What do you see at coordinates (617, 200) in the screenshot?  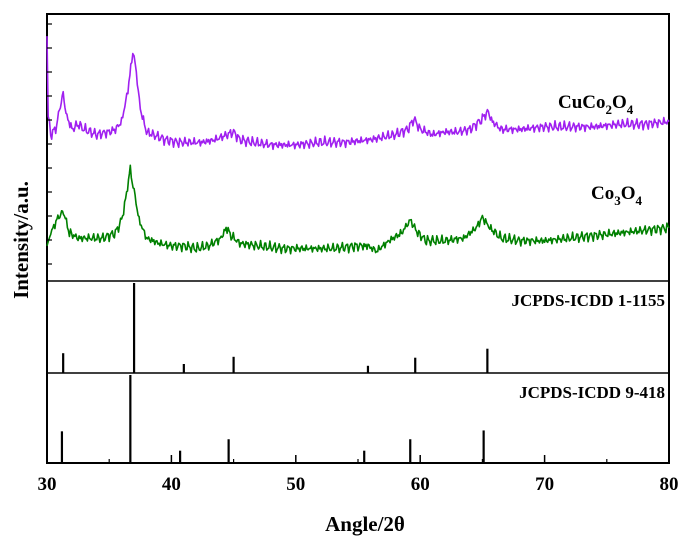 I see `label-sub: 3` at bounding box center [617, 200].